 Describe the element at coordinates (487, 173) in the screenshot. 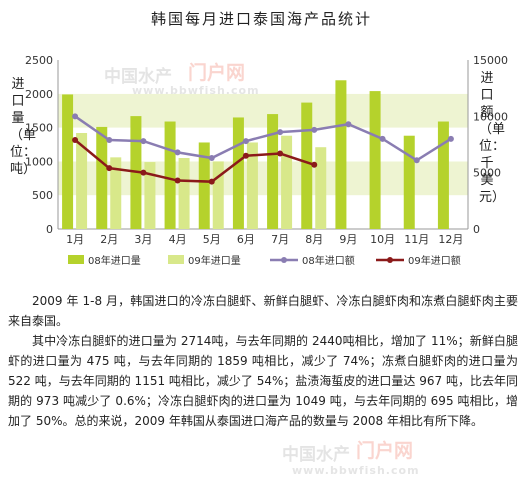

I see `y-tick-right: 5000` at that location.